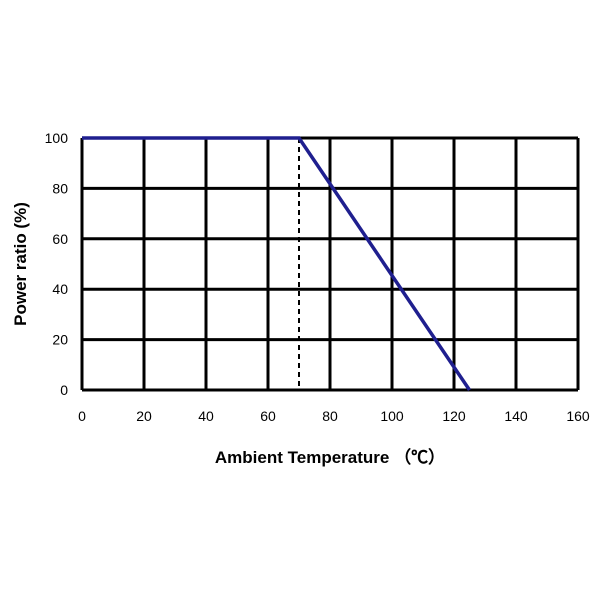  What do you see at coordinates (268, 416) in the screenshot?
I see `x-tick-label: 60` at bounding box center [268, 416].